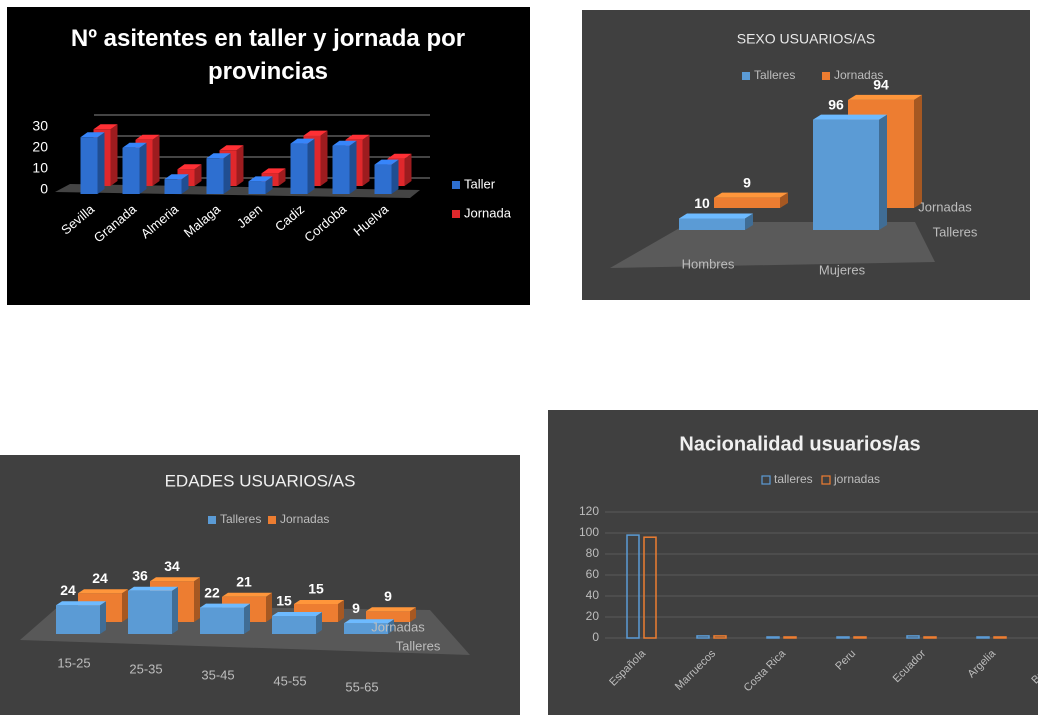 The height and width of the screenshot is (715, 1038). Describe the element at coordinates (589, 511) in the screenshot. I see `y-tick-label: 120` at that location.